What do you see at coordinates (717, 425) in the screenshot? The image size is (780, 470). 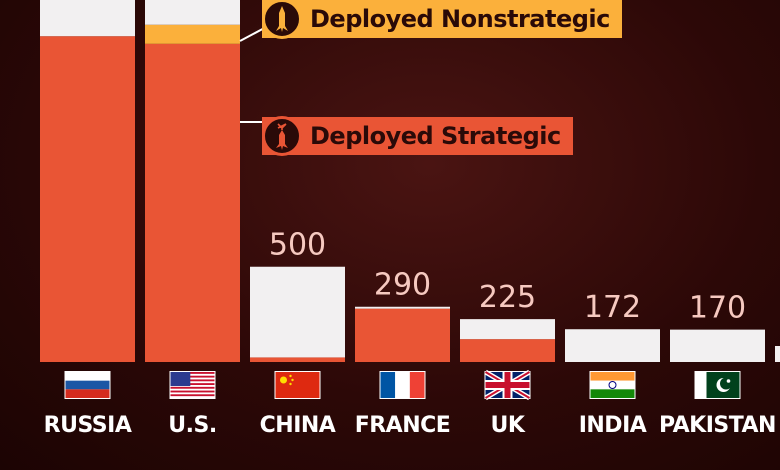 I see `country-label-pakistan: PAKISTAN` at bounding box center [717, 425].